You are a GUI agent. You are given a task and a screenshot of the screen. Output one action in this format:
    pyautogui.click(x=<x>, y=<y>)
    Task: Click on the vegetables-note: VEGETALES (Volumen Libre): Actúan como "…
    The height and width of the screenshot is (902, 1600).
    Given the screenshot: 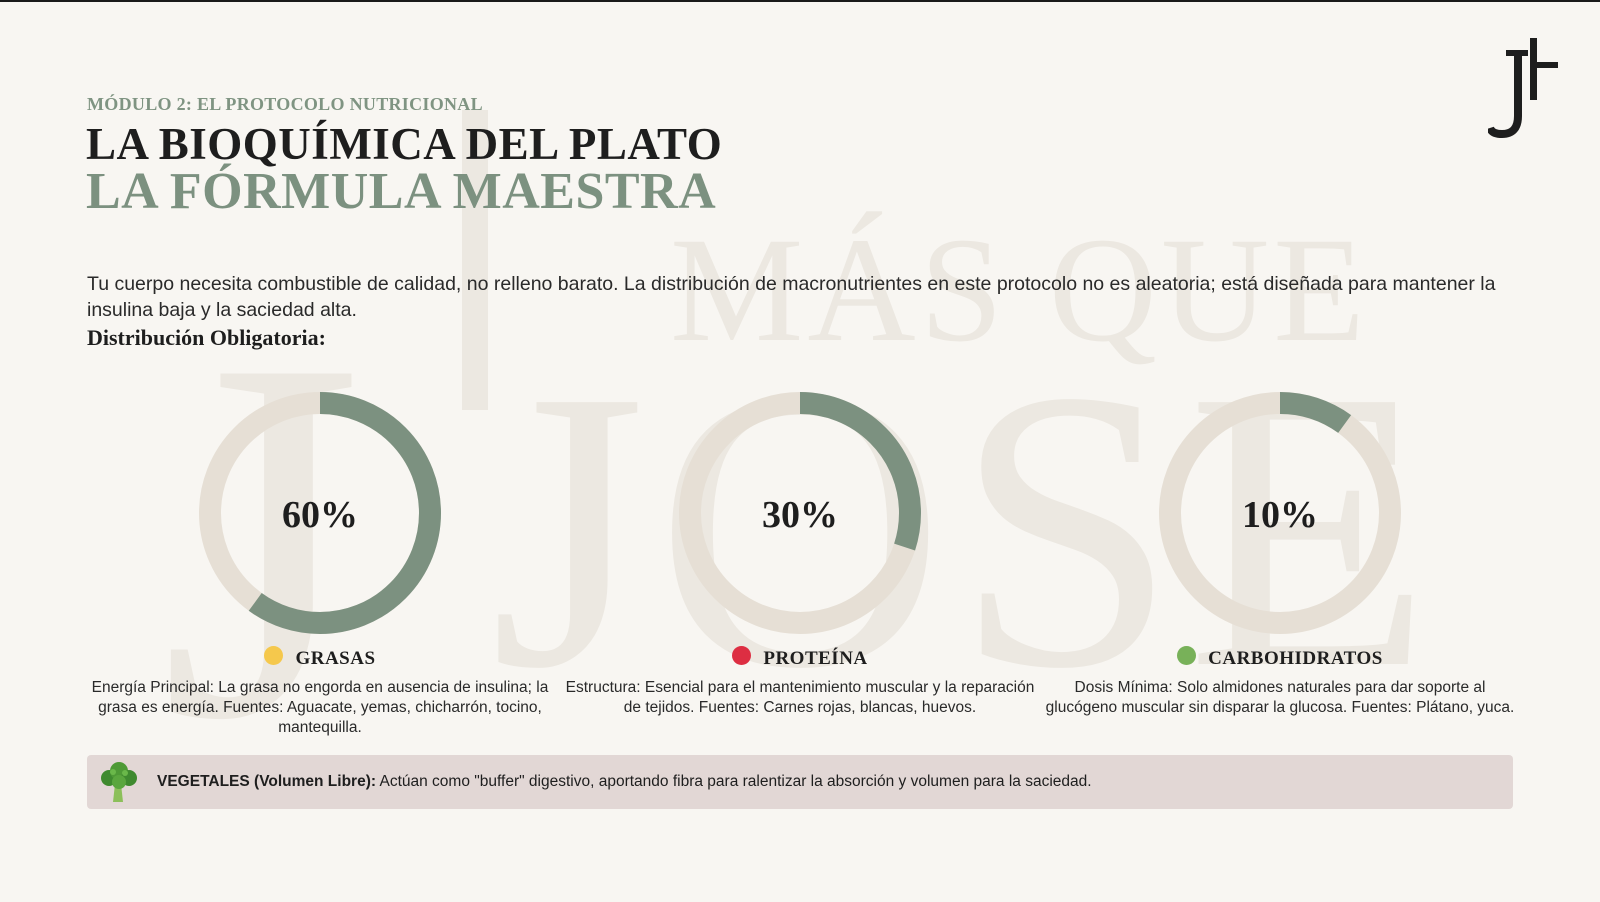 What is the action you would take?
    pyautogui.click(x=800, y=782)
    